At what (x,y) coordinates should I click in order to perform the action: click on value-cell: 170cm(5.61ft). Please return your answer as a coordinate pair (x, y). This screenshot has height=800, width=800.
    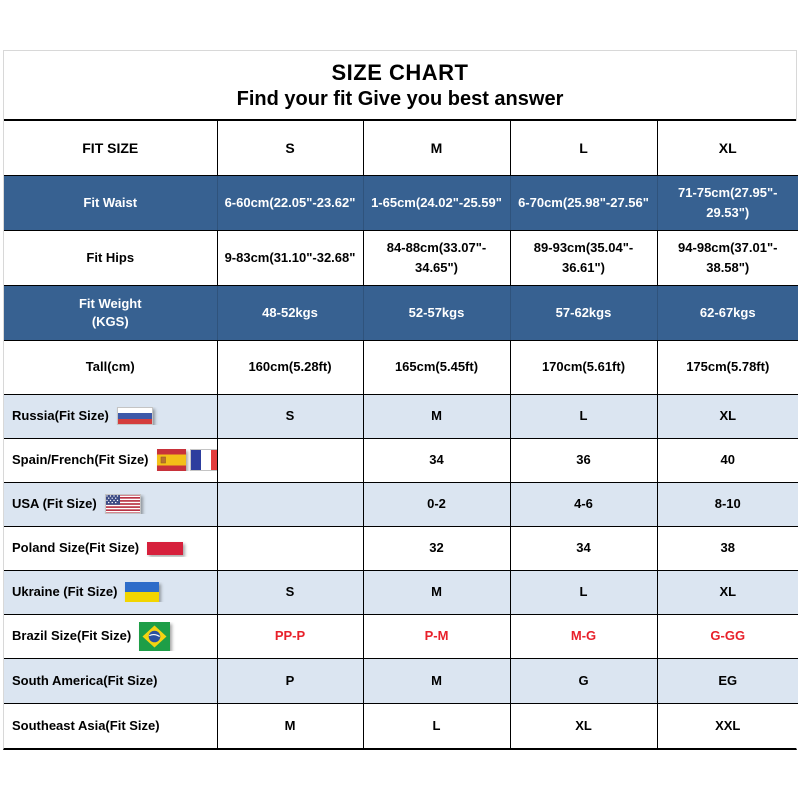
    Looking at the image, I should click on (583, 367).